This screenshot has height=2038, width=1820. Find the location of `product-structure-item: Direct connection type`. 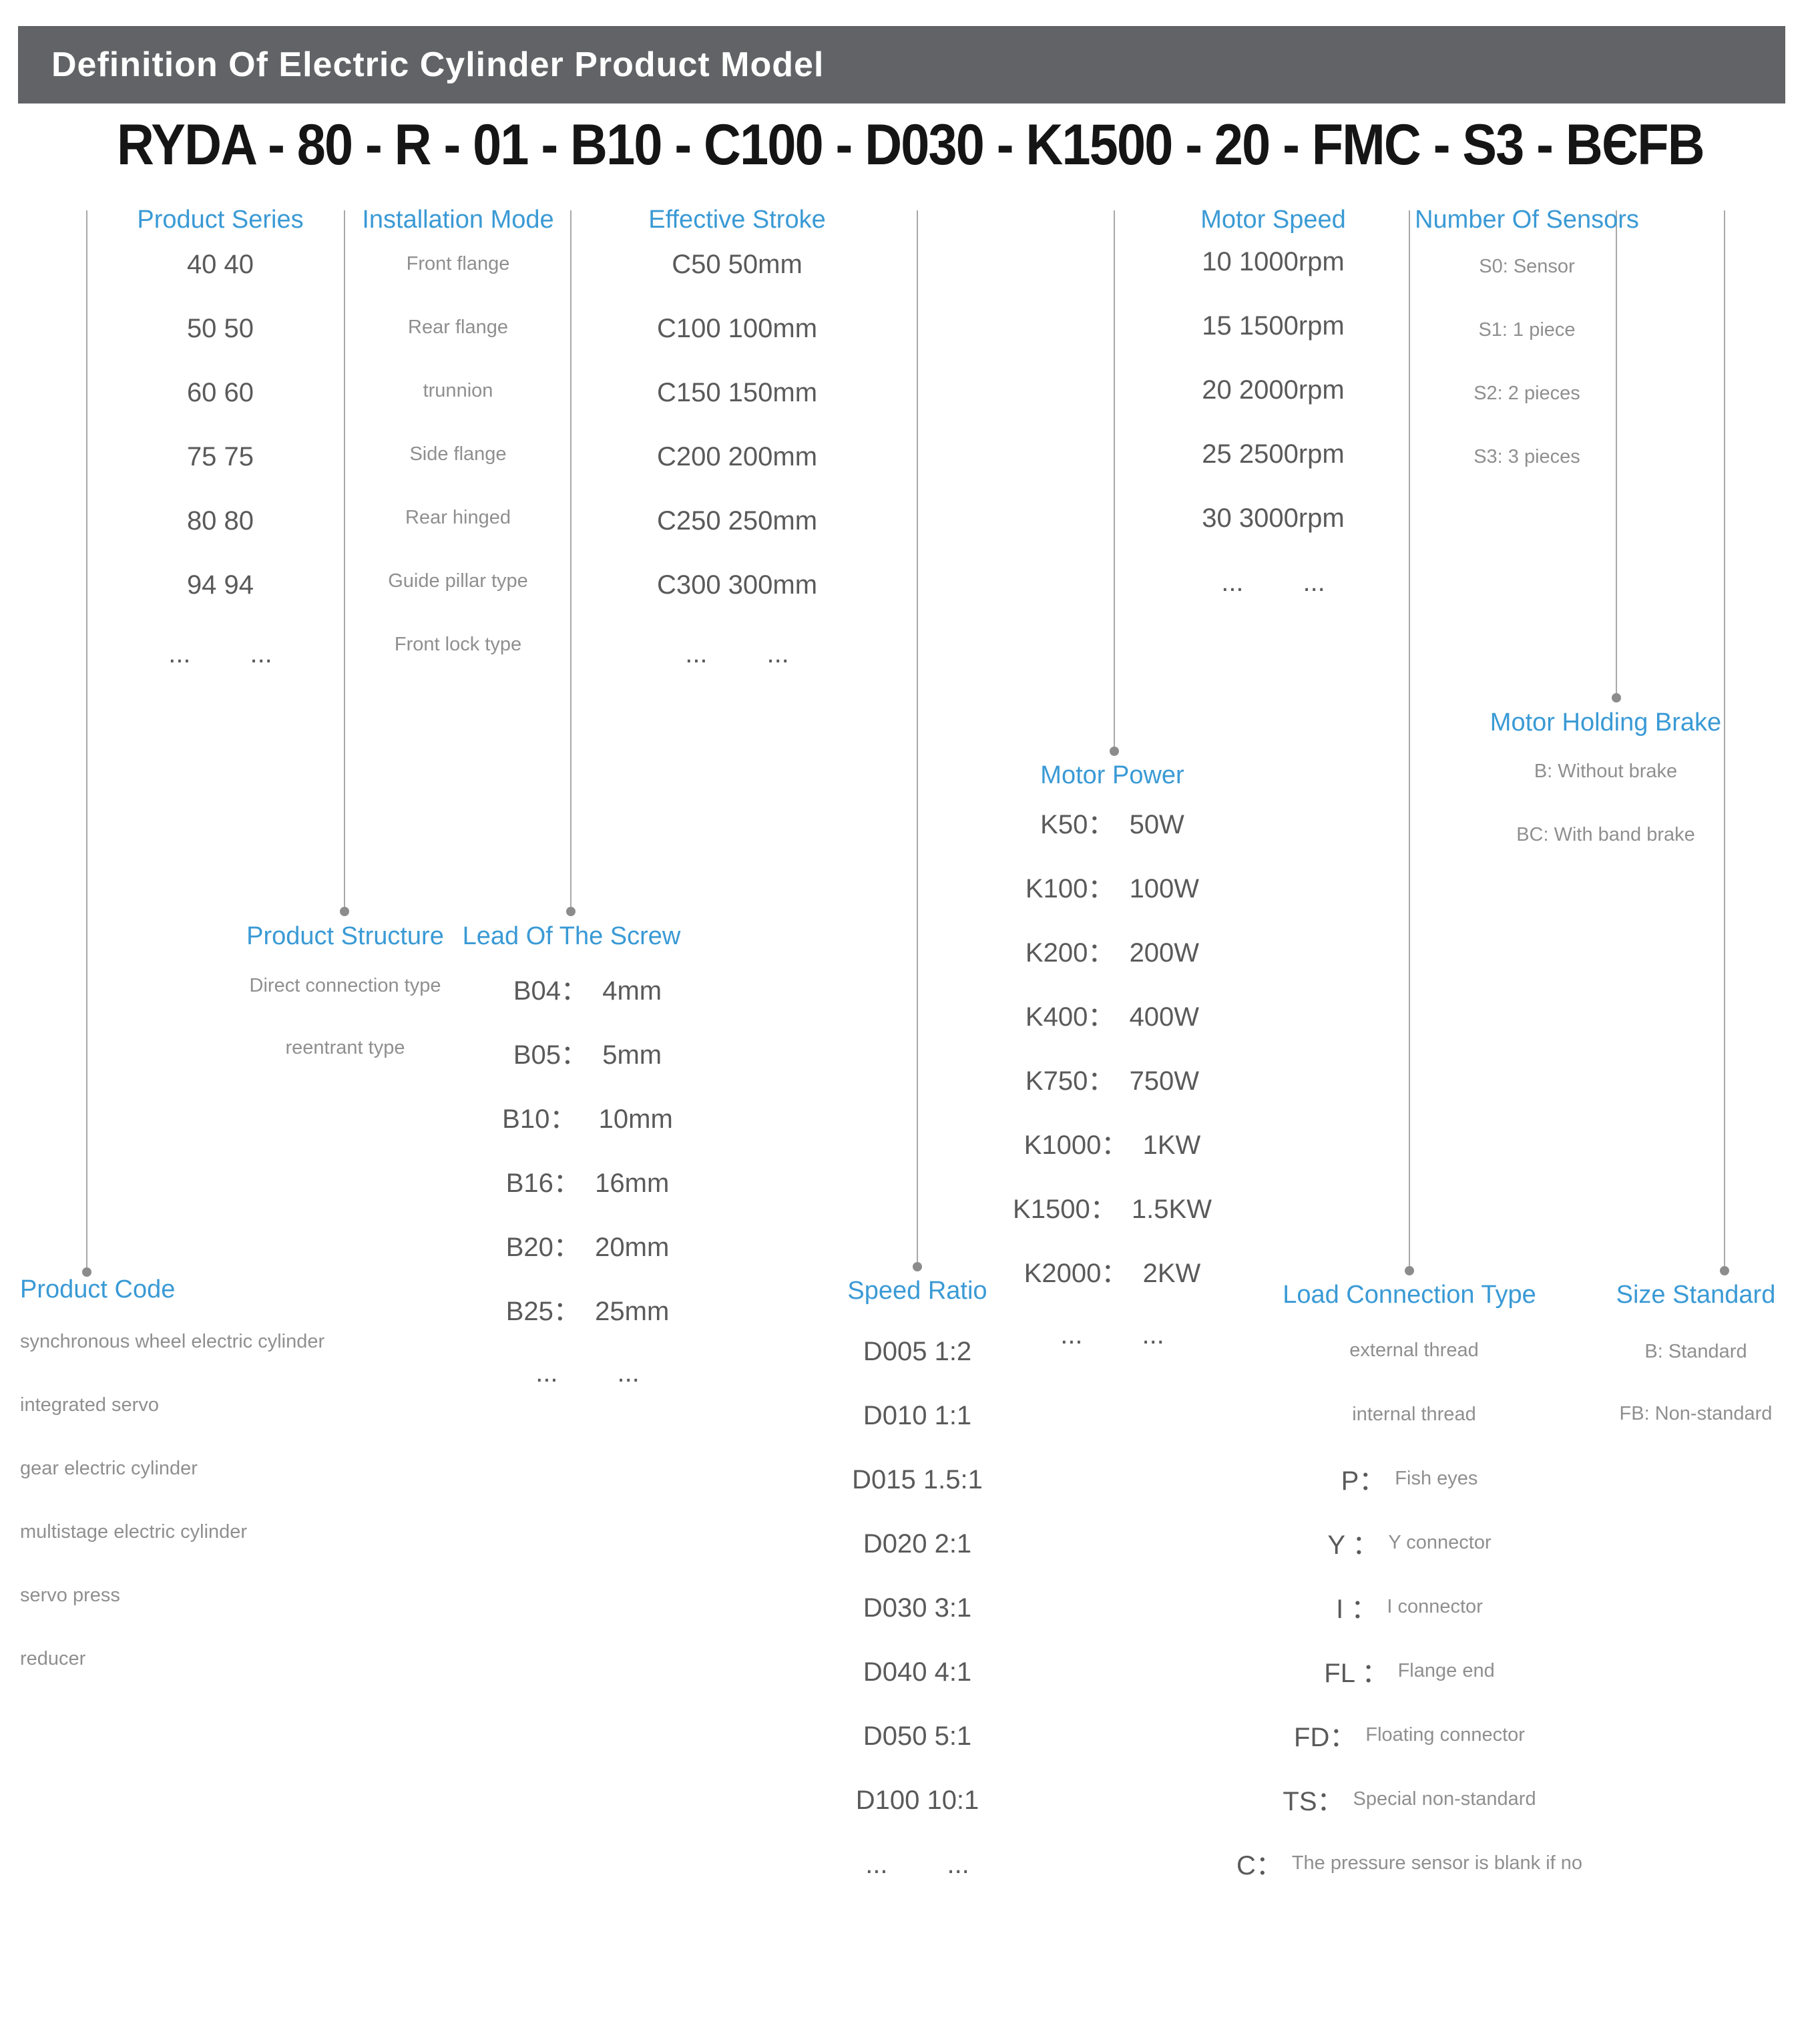

product-structure-item: Direct connection type is located at coordinates (345, 985).